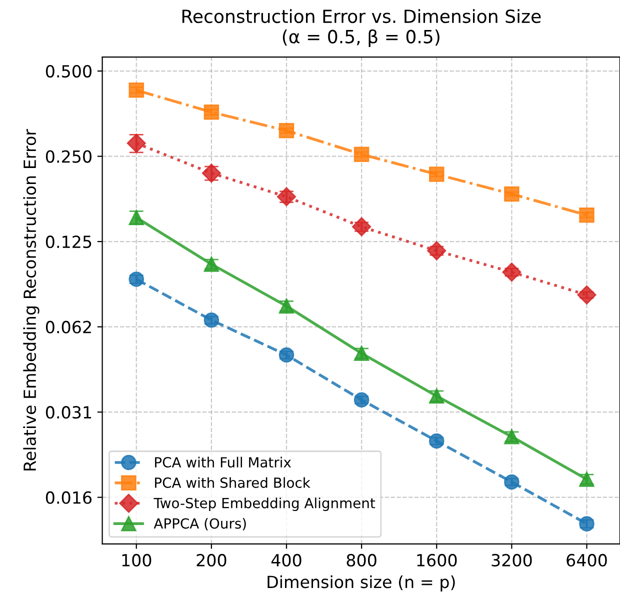  Describe the element at coordinates (31, 299) in the screenshot. I see `y-axis-title: Relative Embedding Reconstruction Error` at that location.